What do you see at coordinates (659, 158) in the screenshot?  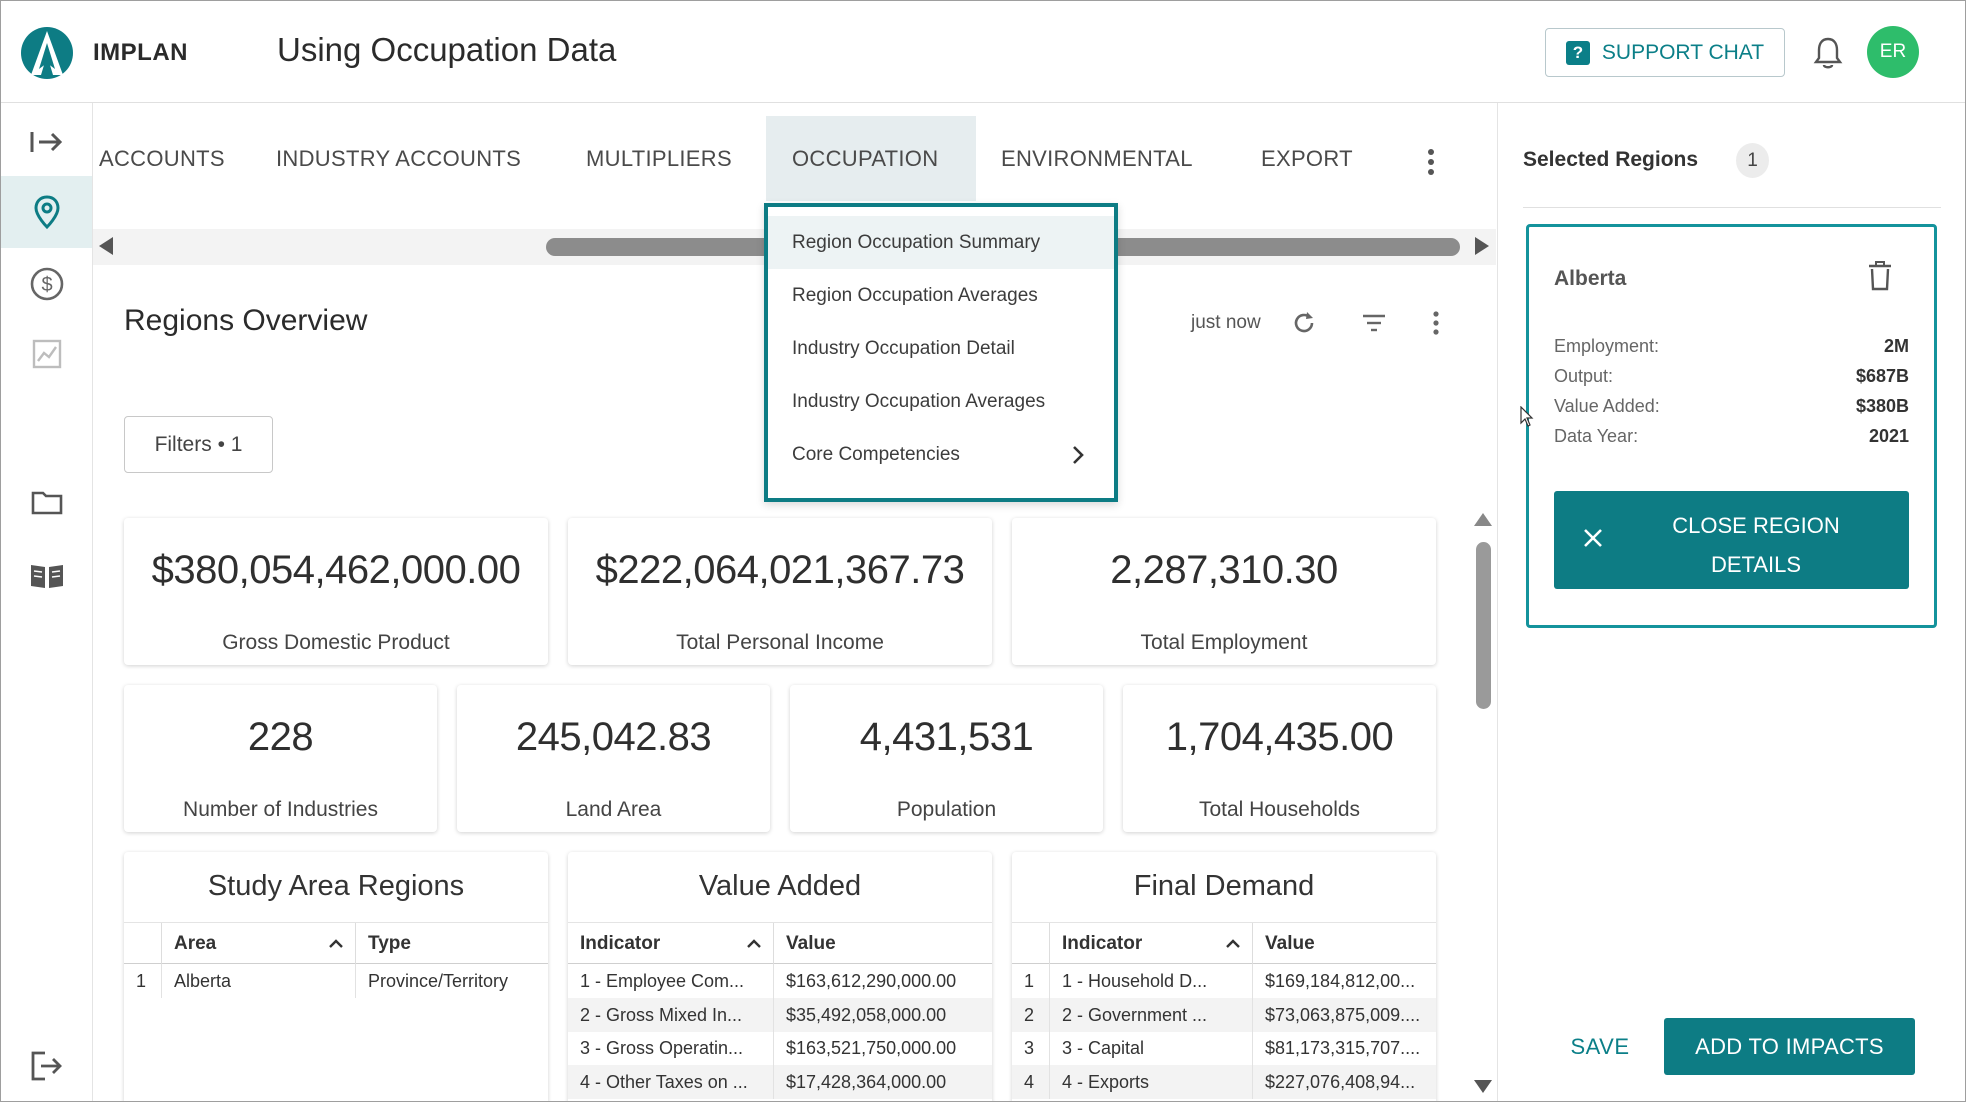 I see `tab-multipliers: MULTIPLIERS` at bounding box center [659, 158].